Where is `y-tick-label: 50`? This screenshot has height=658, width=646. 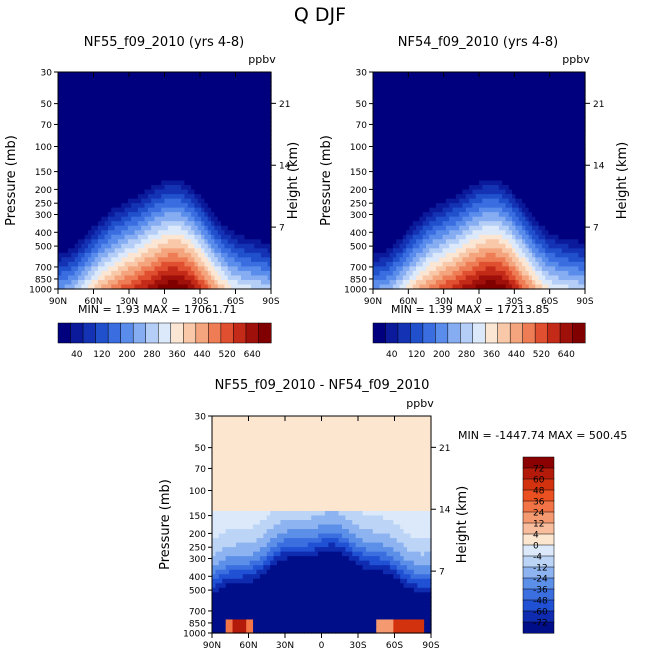
y-tick-label: 50 is located at coordinates (47, 105).